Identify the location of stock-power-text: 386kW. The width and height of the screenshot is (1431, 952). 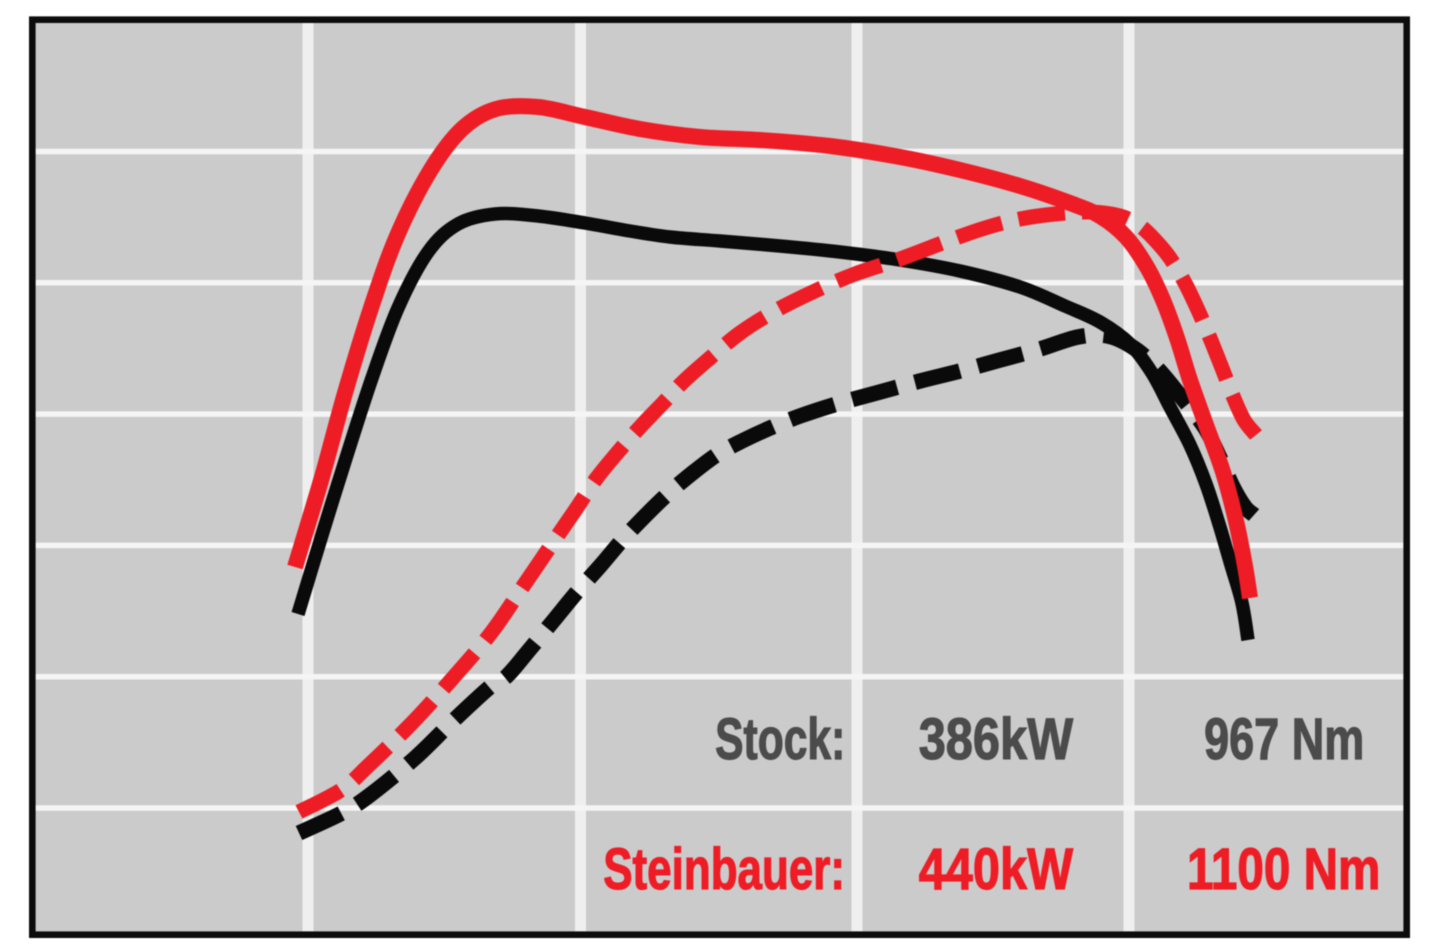
(996, 739).